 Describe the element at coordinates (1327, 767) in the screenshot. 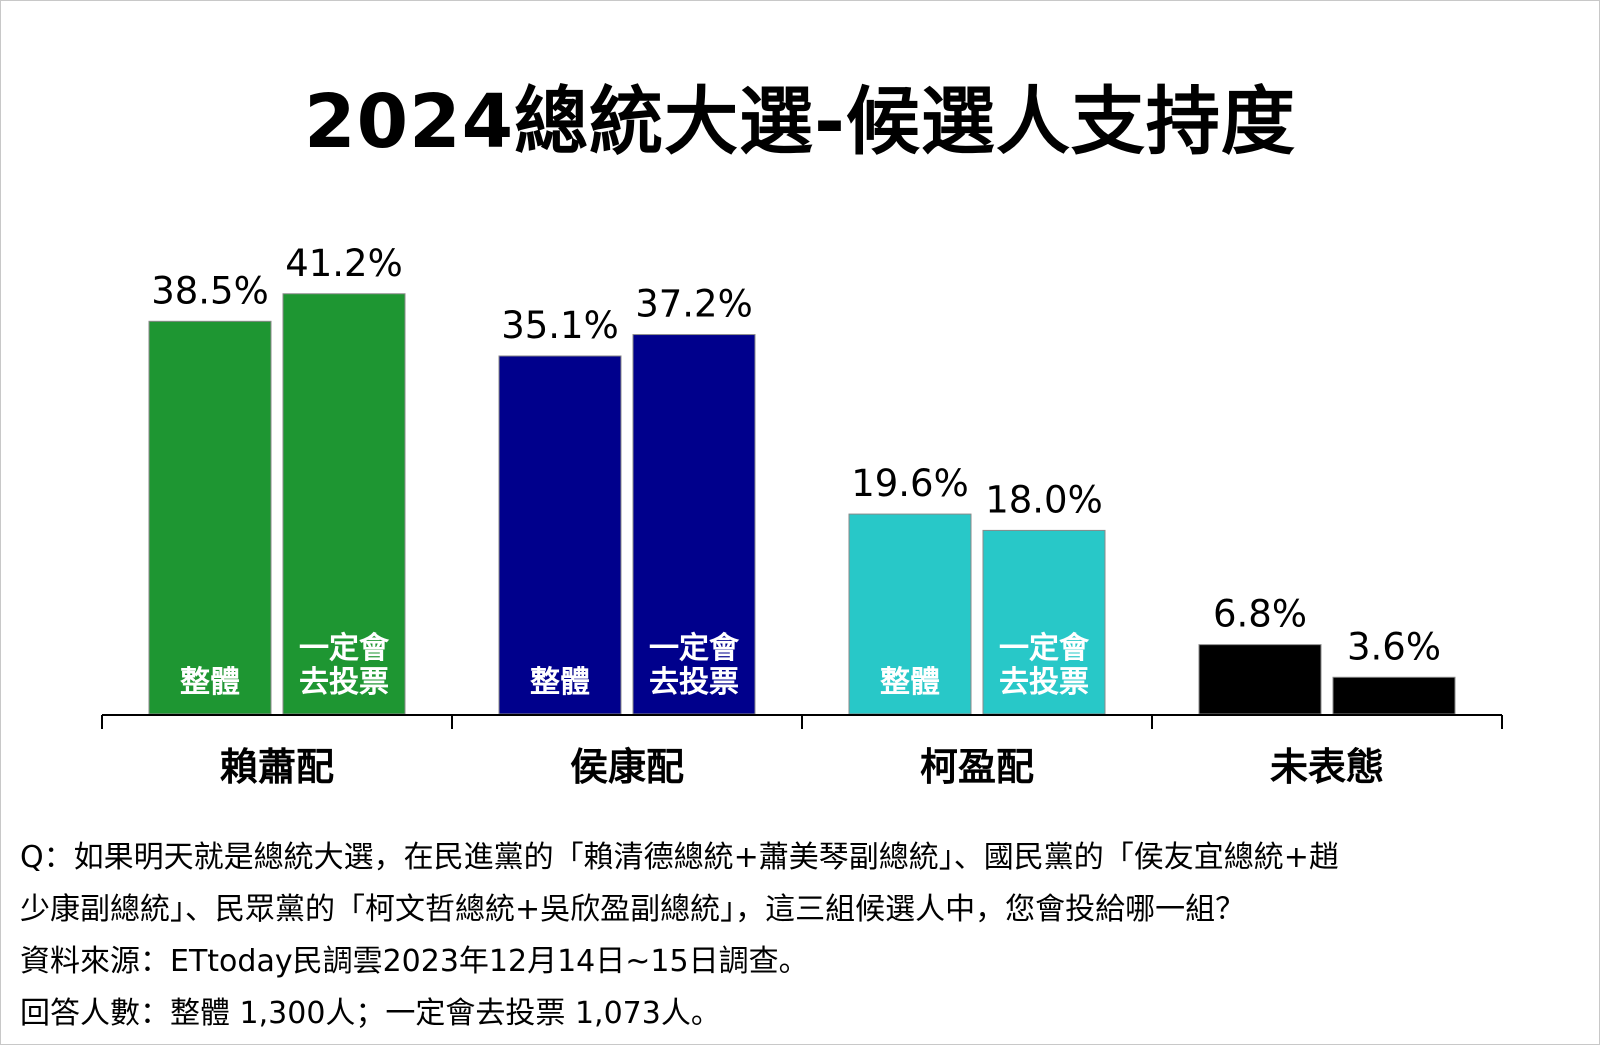

I see `category-label-3: 未表態` at that location.